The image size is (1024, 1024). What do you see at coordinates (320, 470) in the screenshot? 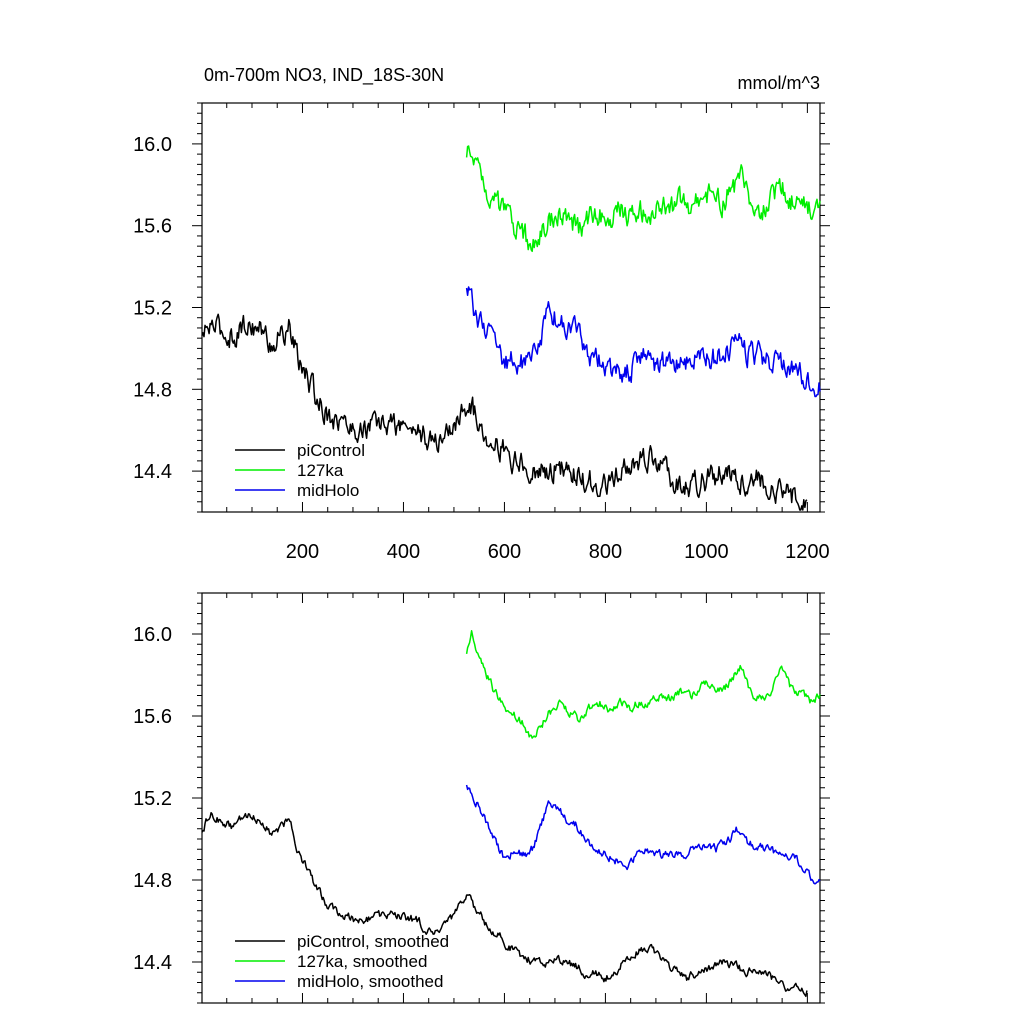
I see `legend-label: 127ka` at bounding box center [320, 470].